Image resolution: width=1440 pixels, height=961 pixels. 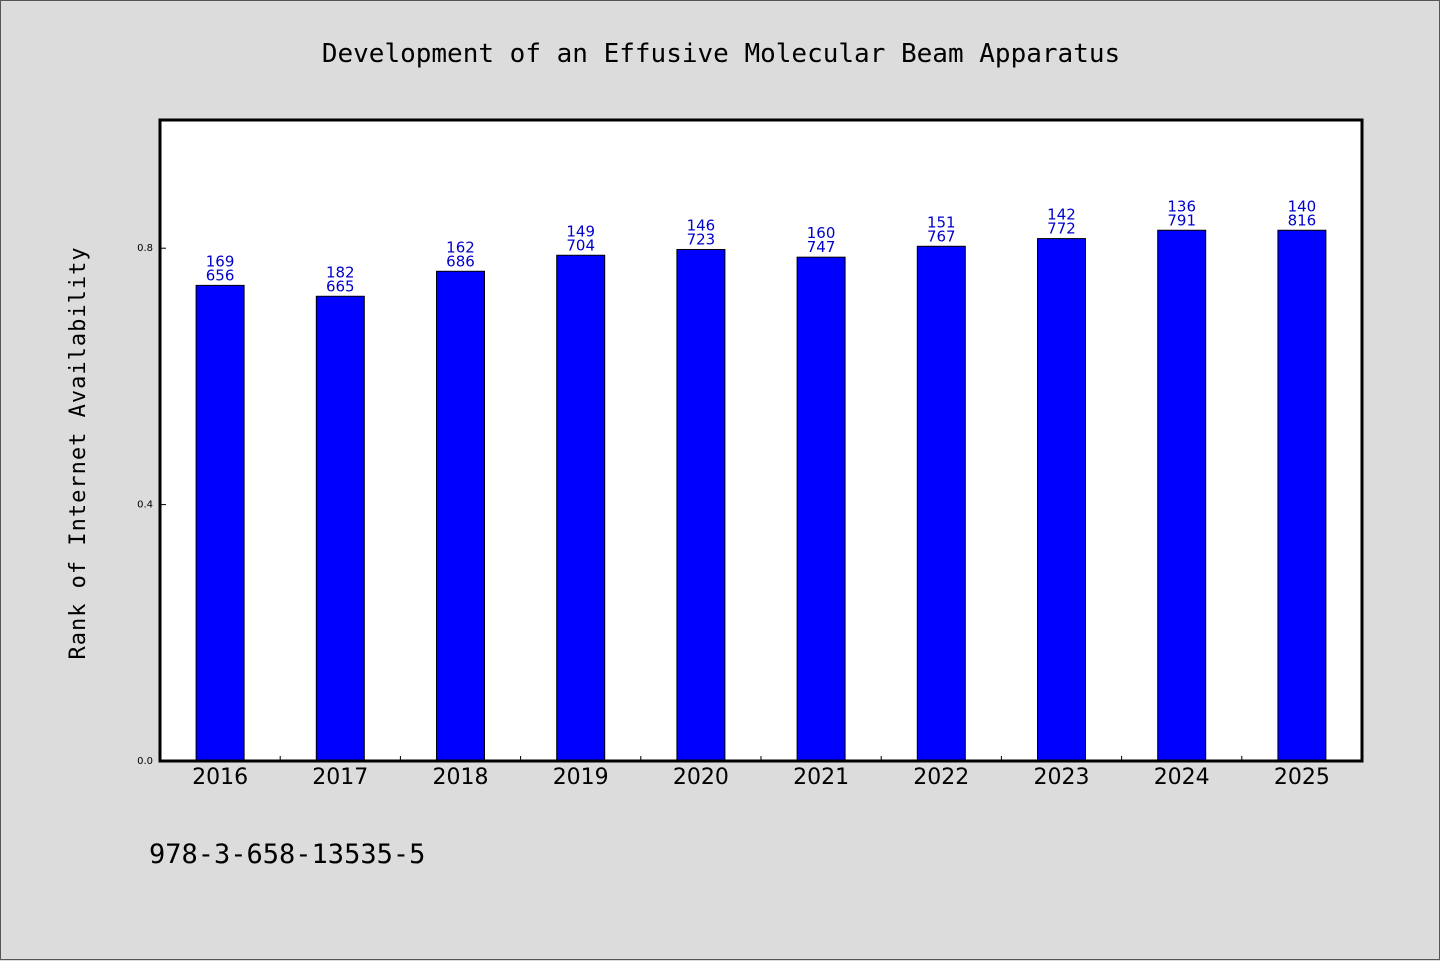 I want to click on x-tick-label-2024: 2024, so click(x=1182, y=777).